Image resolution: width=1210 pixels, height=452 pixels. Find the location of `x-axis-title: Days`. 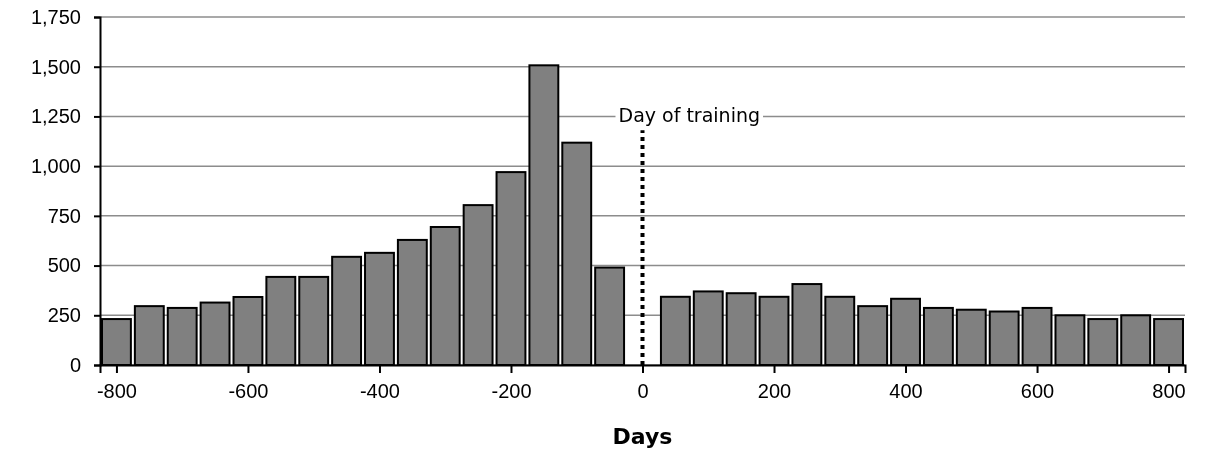

x-axis-title: Days is located at coordinates (642, 436).